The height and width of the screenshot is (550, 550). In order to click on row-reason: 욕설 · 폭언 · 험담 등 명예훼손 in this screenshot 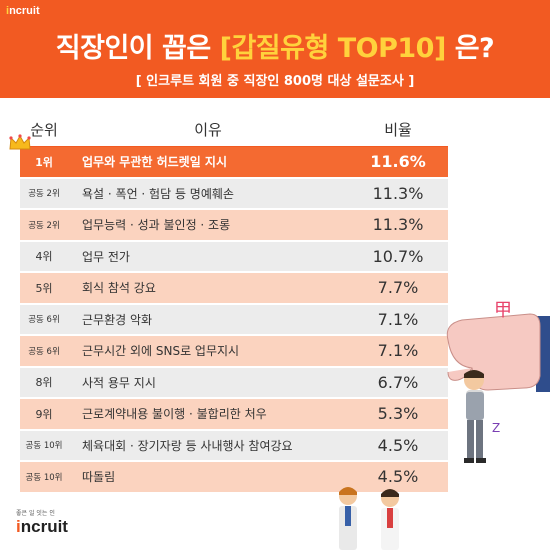, I will do `click(158, 193)`.